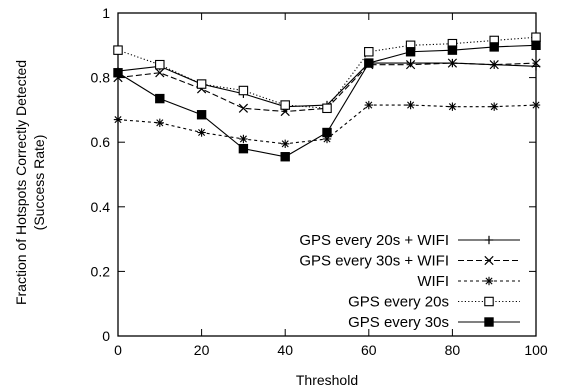 The image size is (563, 392). What do you see at coordinates (101, 271) in the screenshot?
I see `y-tick-label: 0.2` at bounding box center [101, 271].